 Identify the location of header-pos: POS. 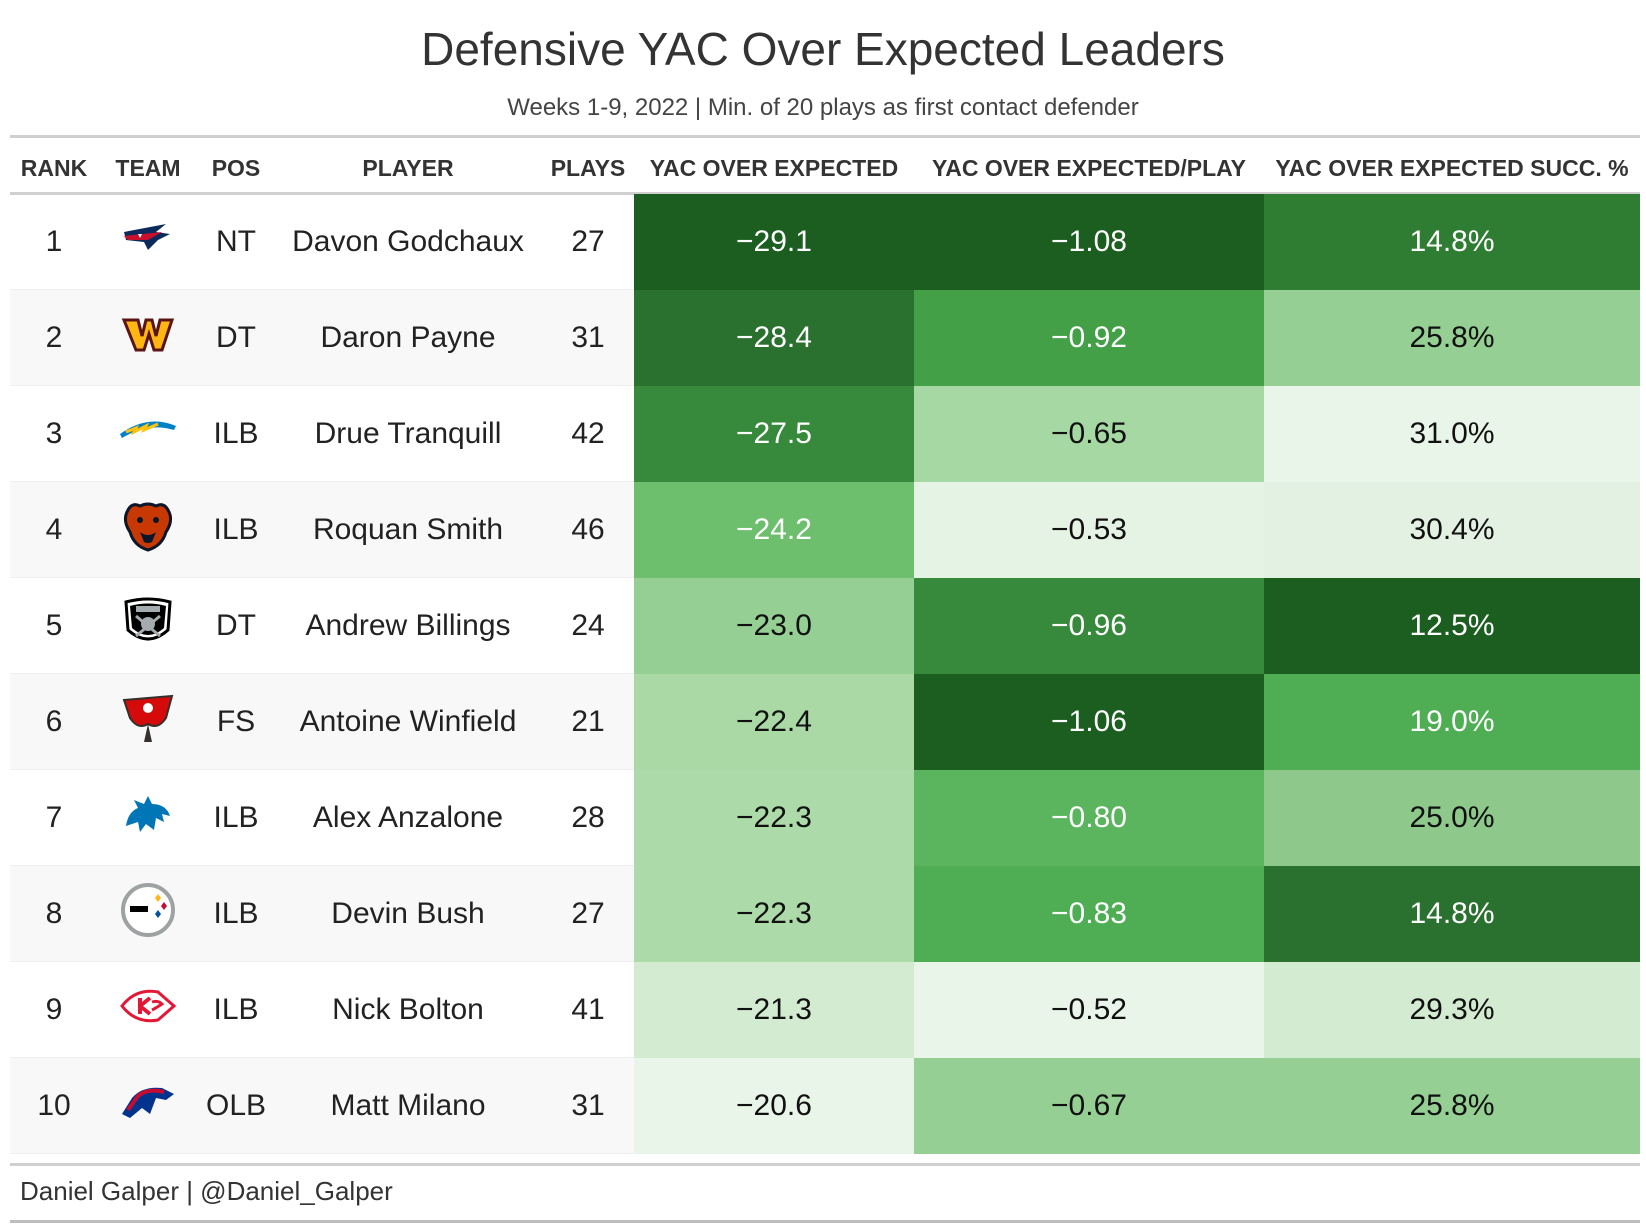
(236, 167).